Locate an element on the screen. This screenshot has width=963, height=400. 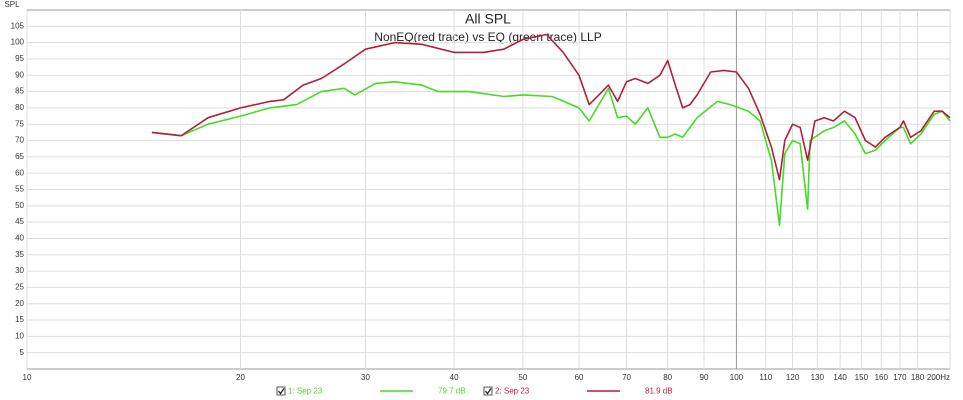
chart-title: All SPL is located at coordinates (488, 19).